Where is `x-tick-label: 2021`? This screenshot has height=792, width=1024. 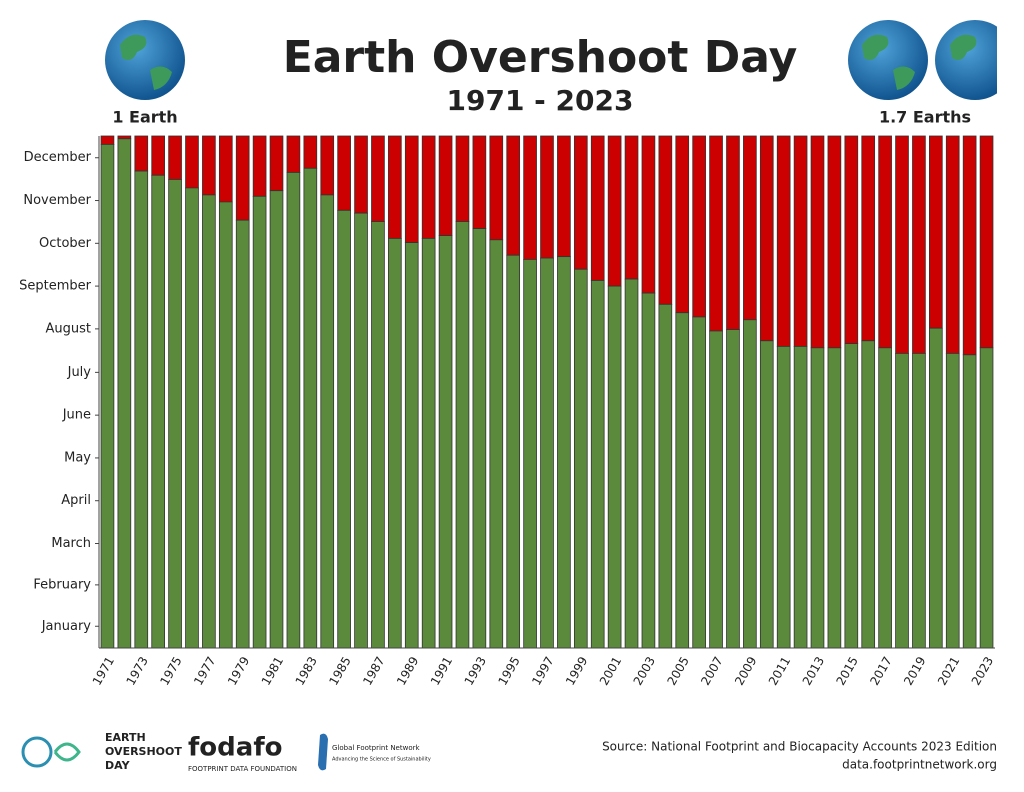
x-tick-label: 2021 is located at coordinates (948, 670).